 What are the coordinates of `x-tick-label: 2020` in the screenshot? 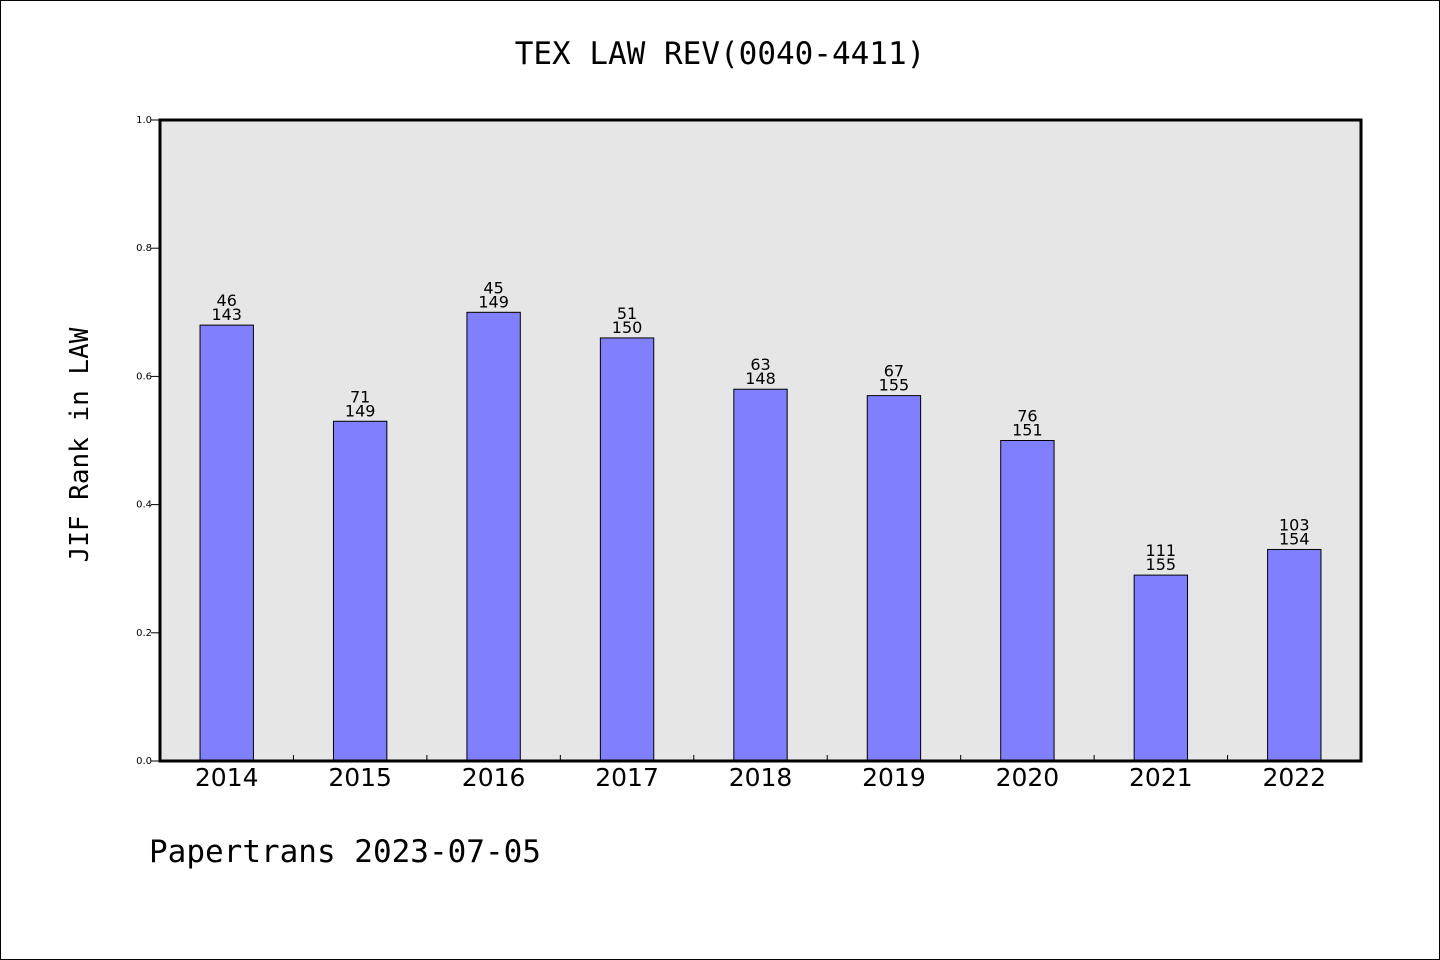 It's located at (1028, 777).